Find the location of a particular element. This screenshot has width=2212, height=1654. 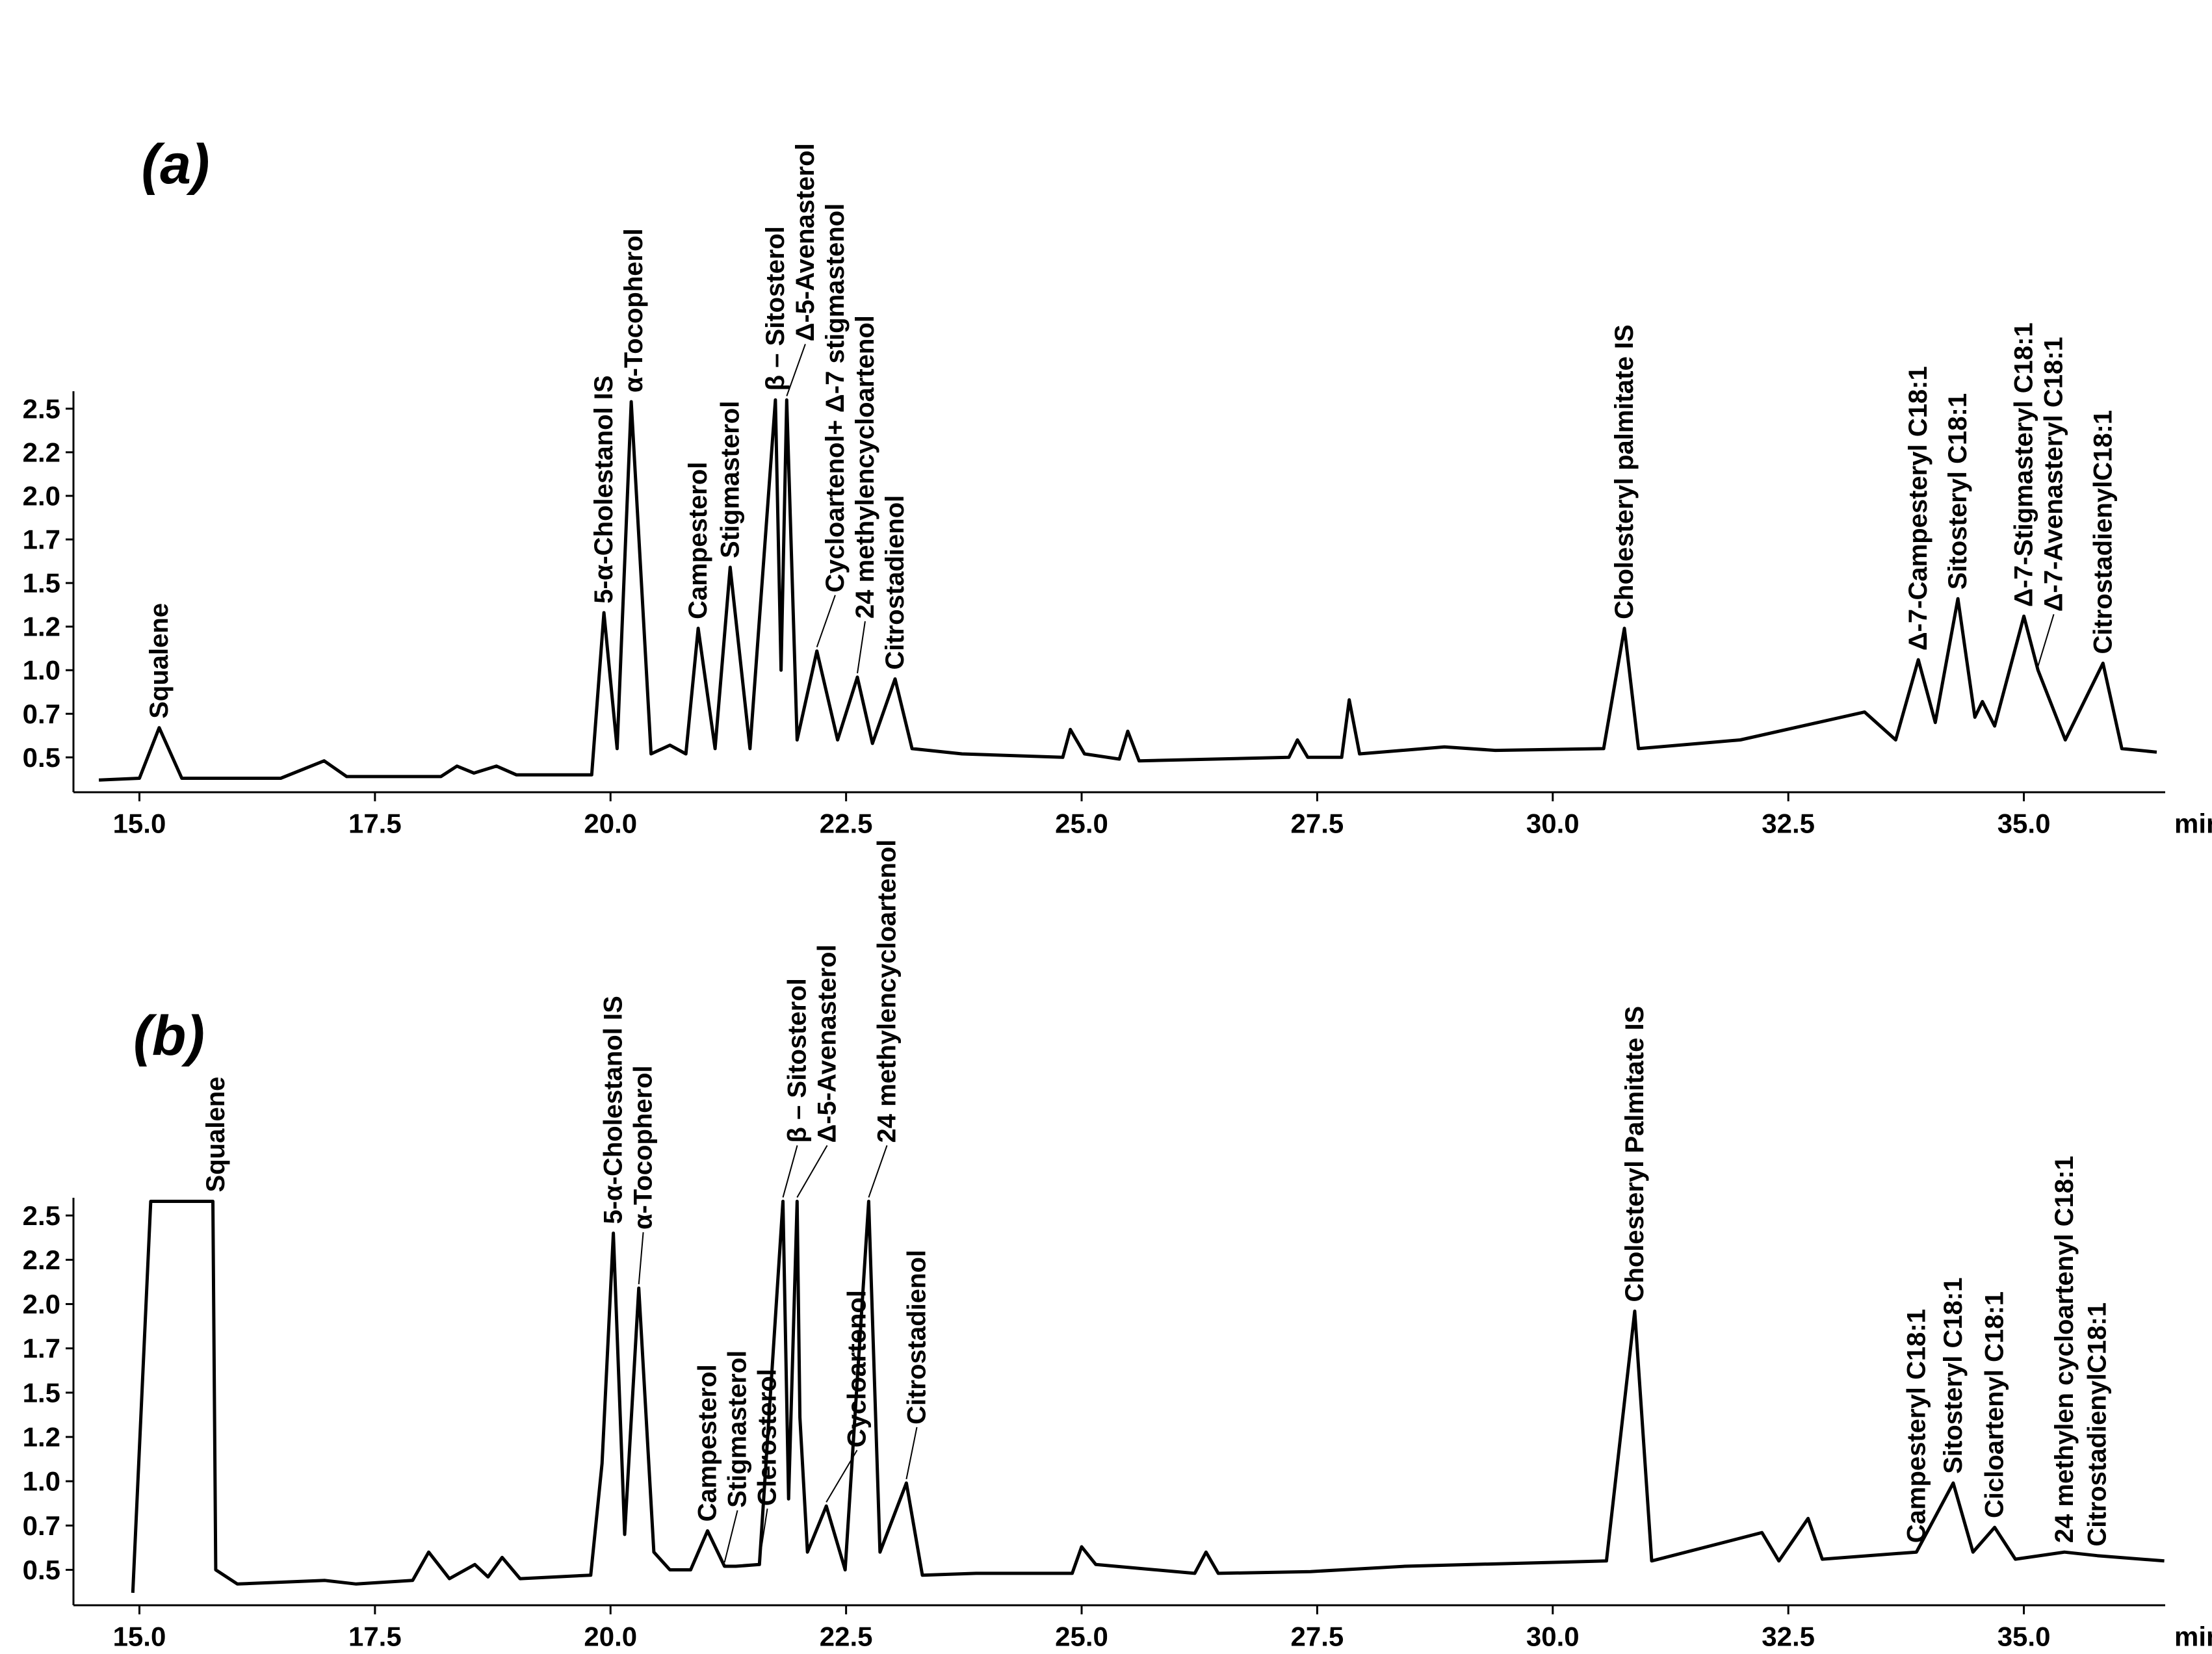

peak-label: Cycloartenol is located at coordinates (857, 1368).